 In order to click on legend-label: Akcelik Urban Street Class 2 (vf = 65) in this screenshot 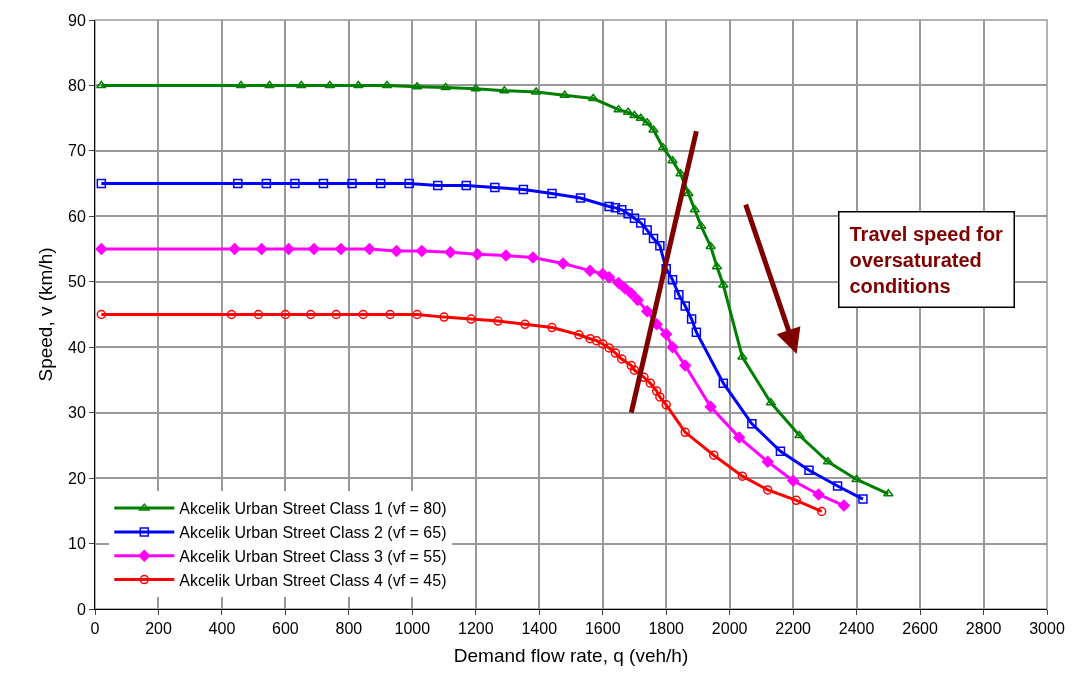, I will do `click(313, 533)`.